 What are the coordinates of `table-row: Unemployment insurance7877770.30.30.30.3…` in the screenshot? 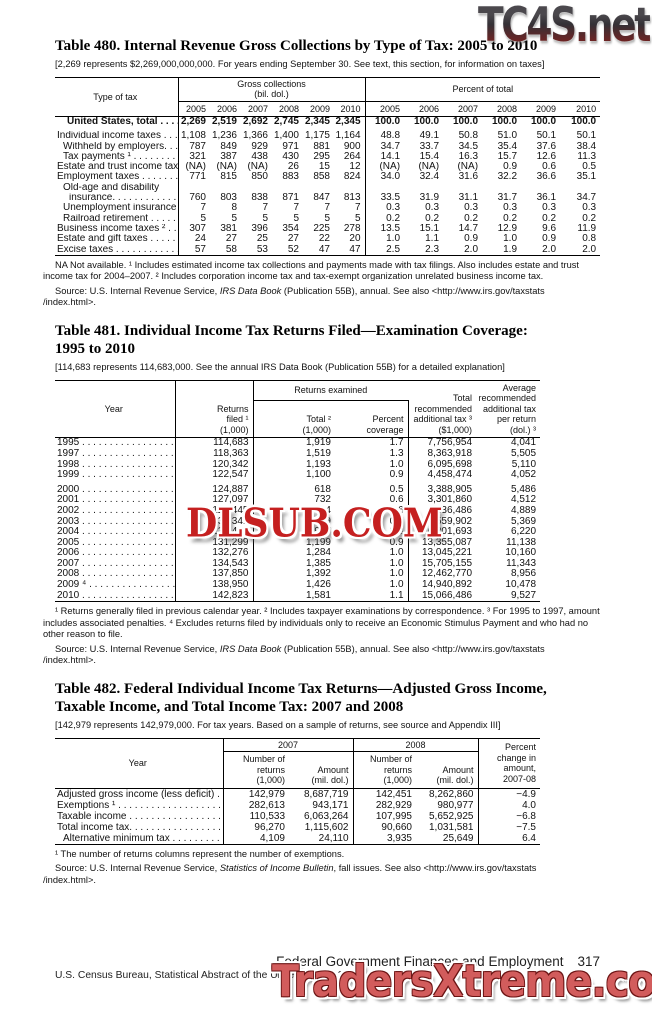 It's located at (327, 208).